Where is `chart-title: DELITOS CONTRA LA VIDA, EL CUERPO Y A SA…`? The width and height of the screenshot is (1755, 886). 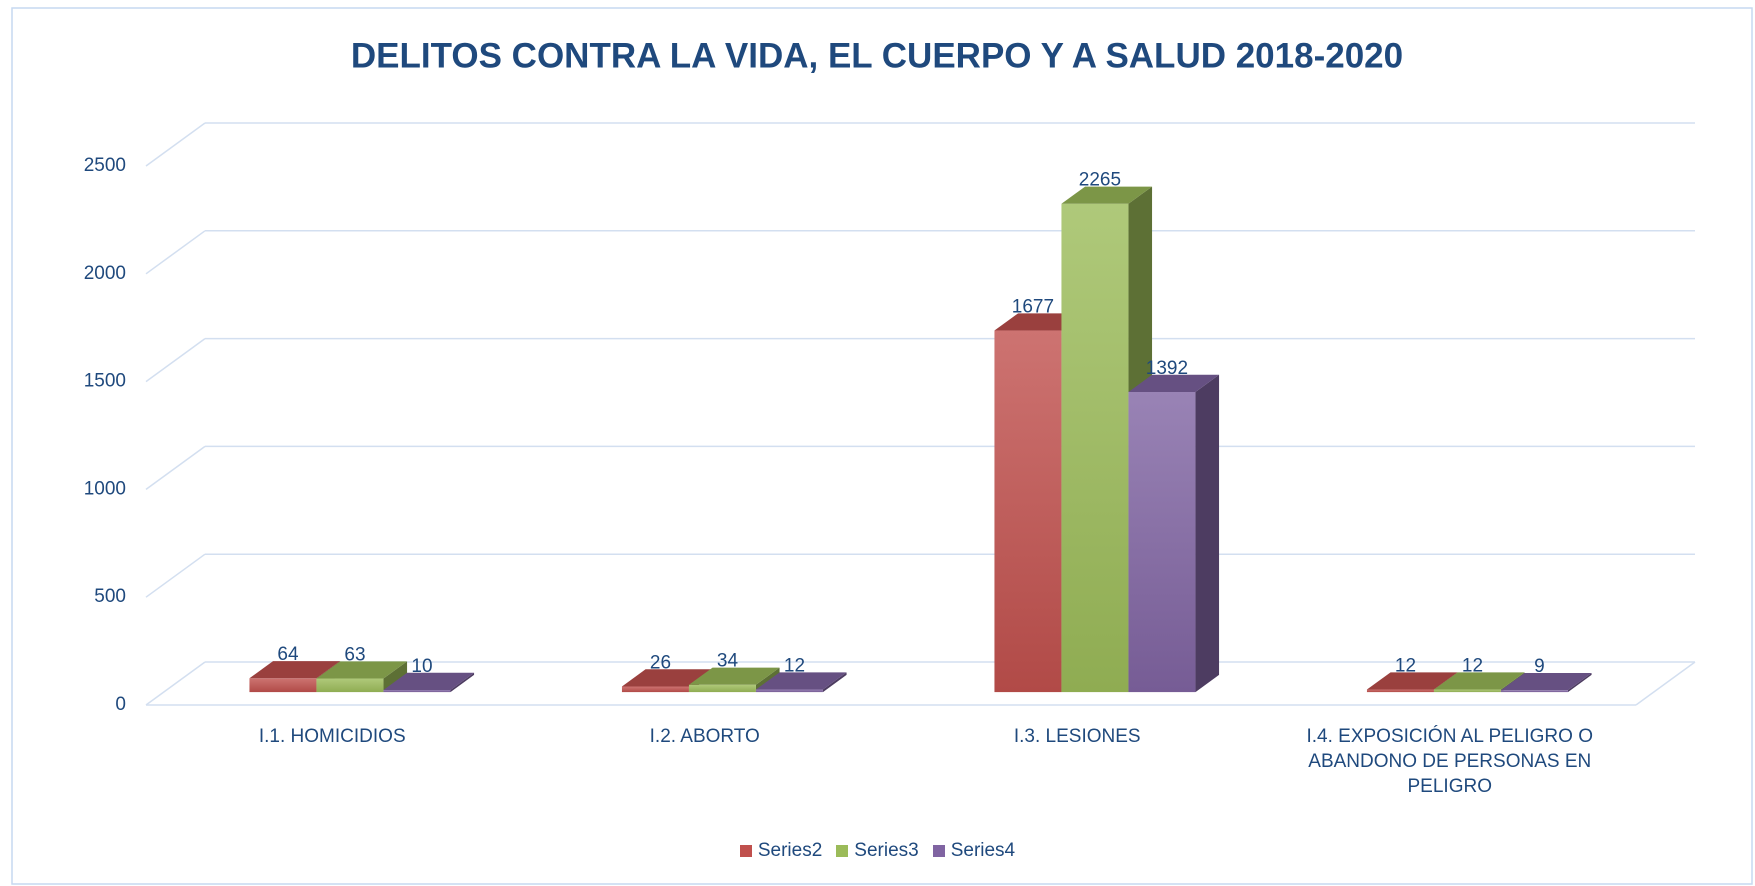
chart-title: DELITOS CONTRA LA VIDA, EL CUERPO Y A SA… is located at coordinates (877, 55).